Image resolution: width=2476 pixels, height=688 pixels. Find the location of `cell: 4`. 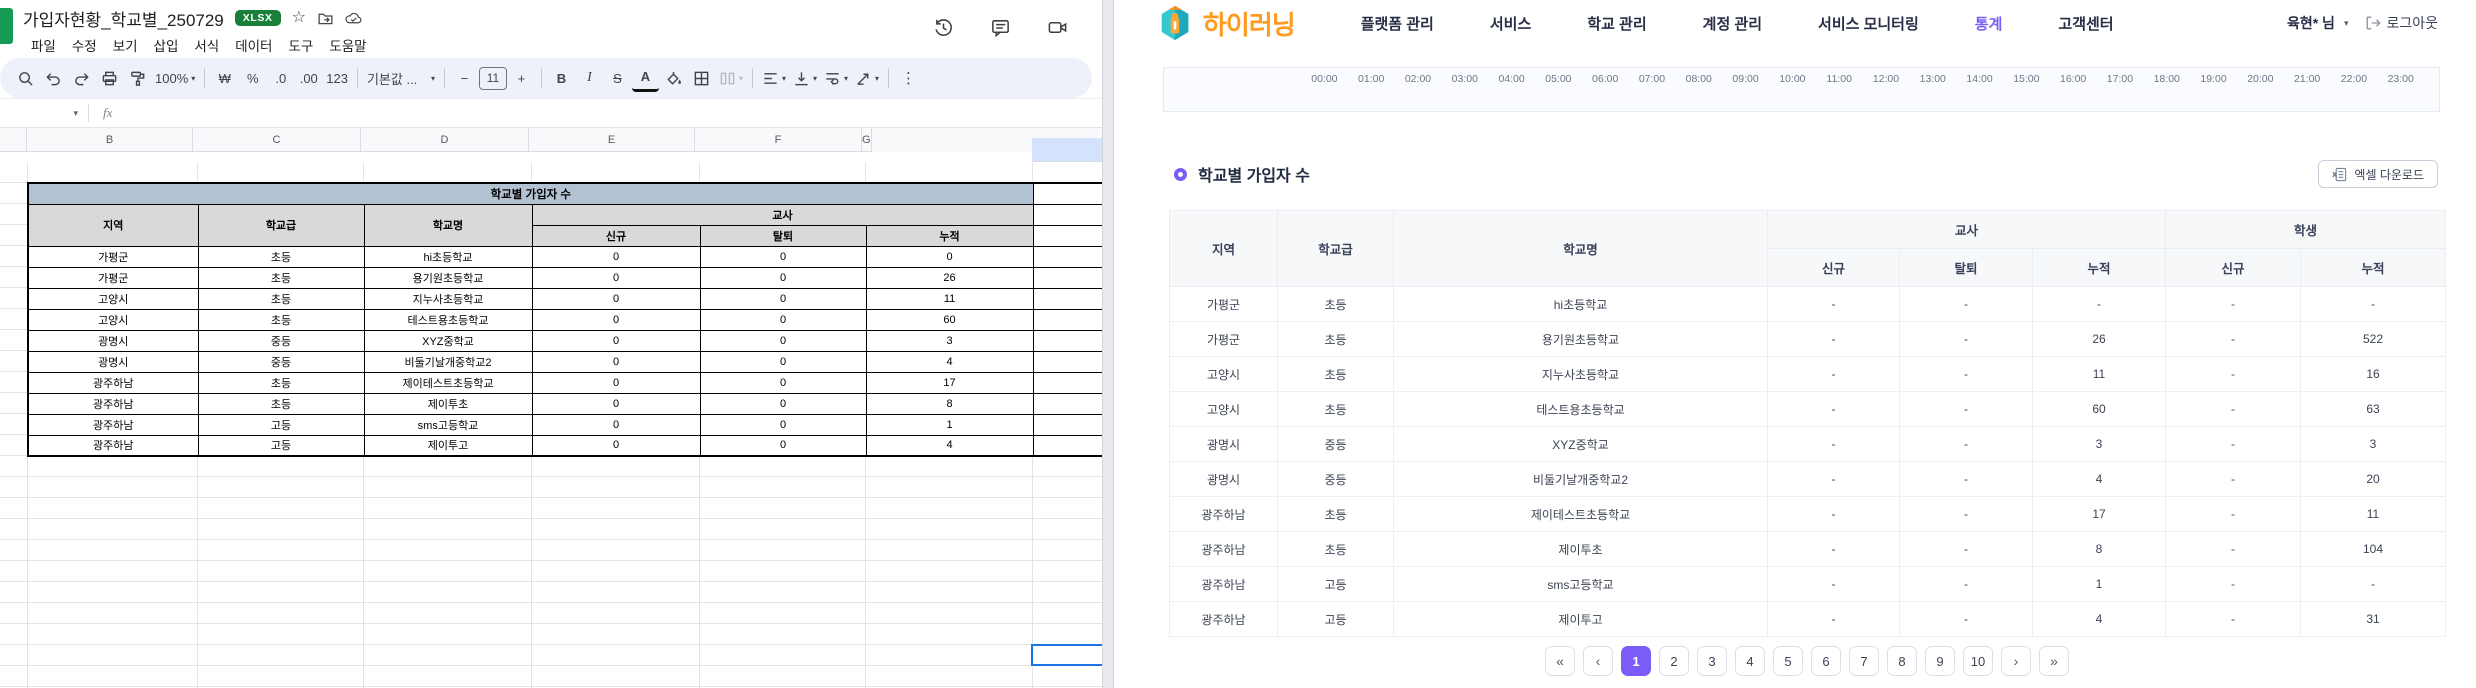

cell: 4 is located at coordinates (949, 361).